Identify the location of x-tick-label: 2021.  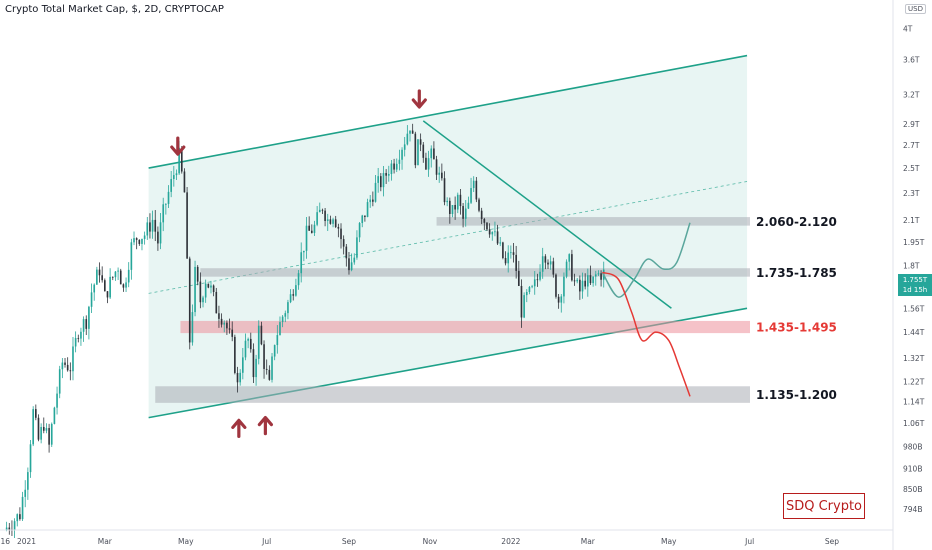
(26, 541).